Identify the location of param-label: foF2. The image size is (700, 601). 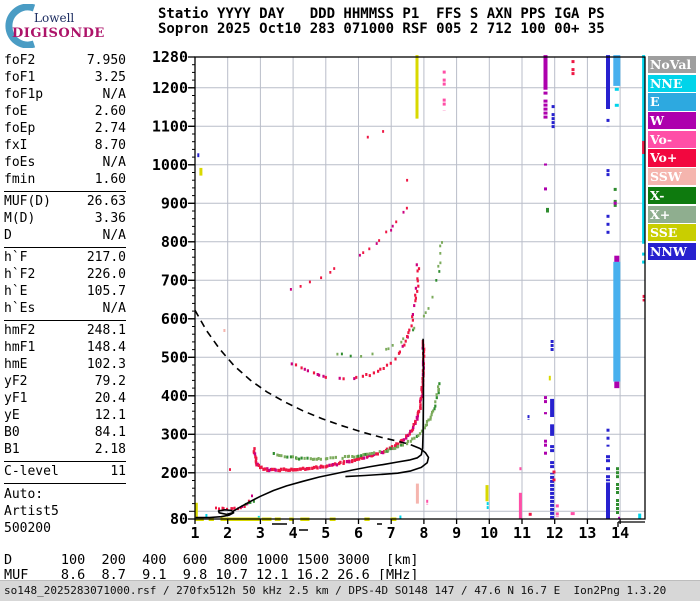
(19, 61).